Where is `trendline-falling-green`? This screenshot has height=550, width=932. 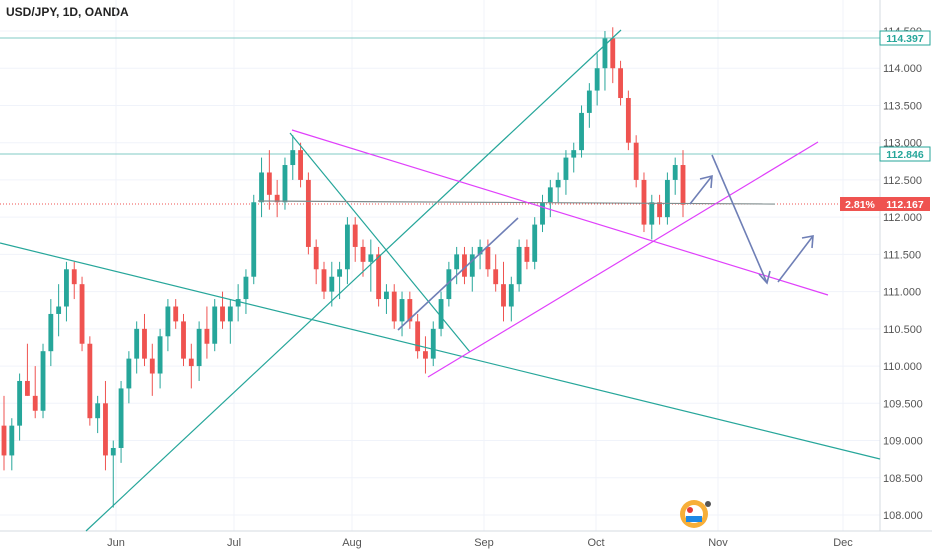 trendline-falling-green is located at coordinates (380, 242).